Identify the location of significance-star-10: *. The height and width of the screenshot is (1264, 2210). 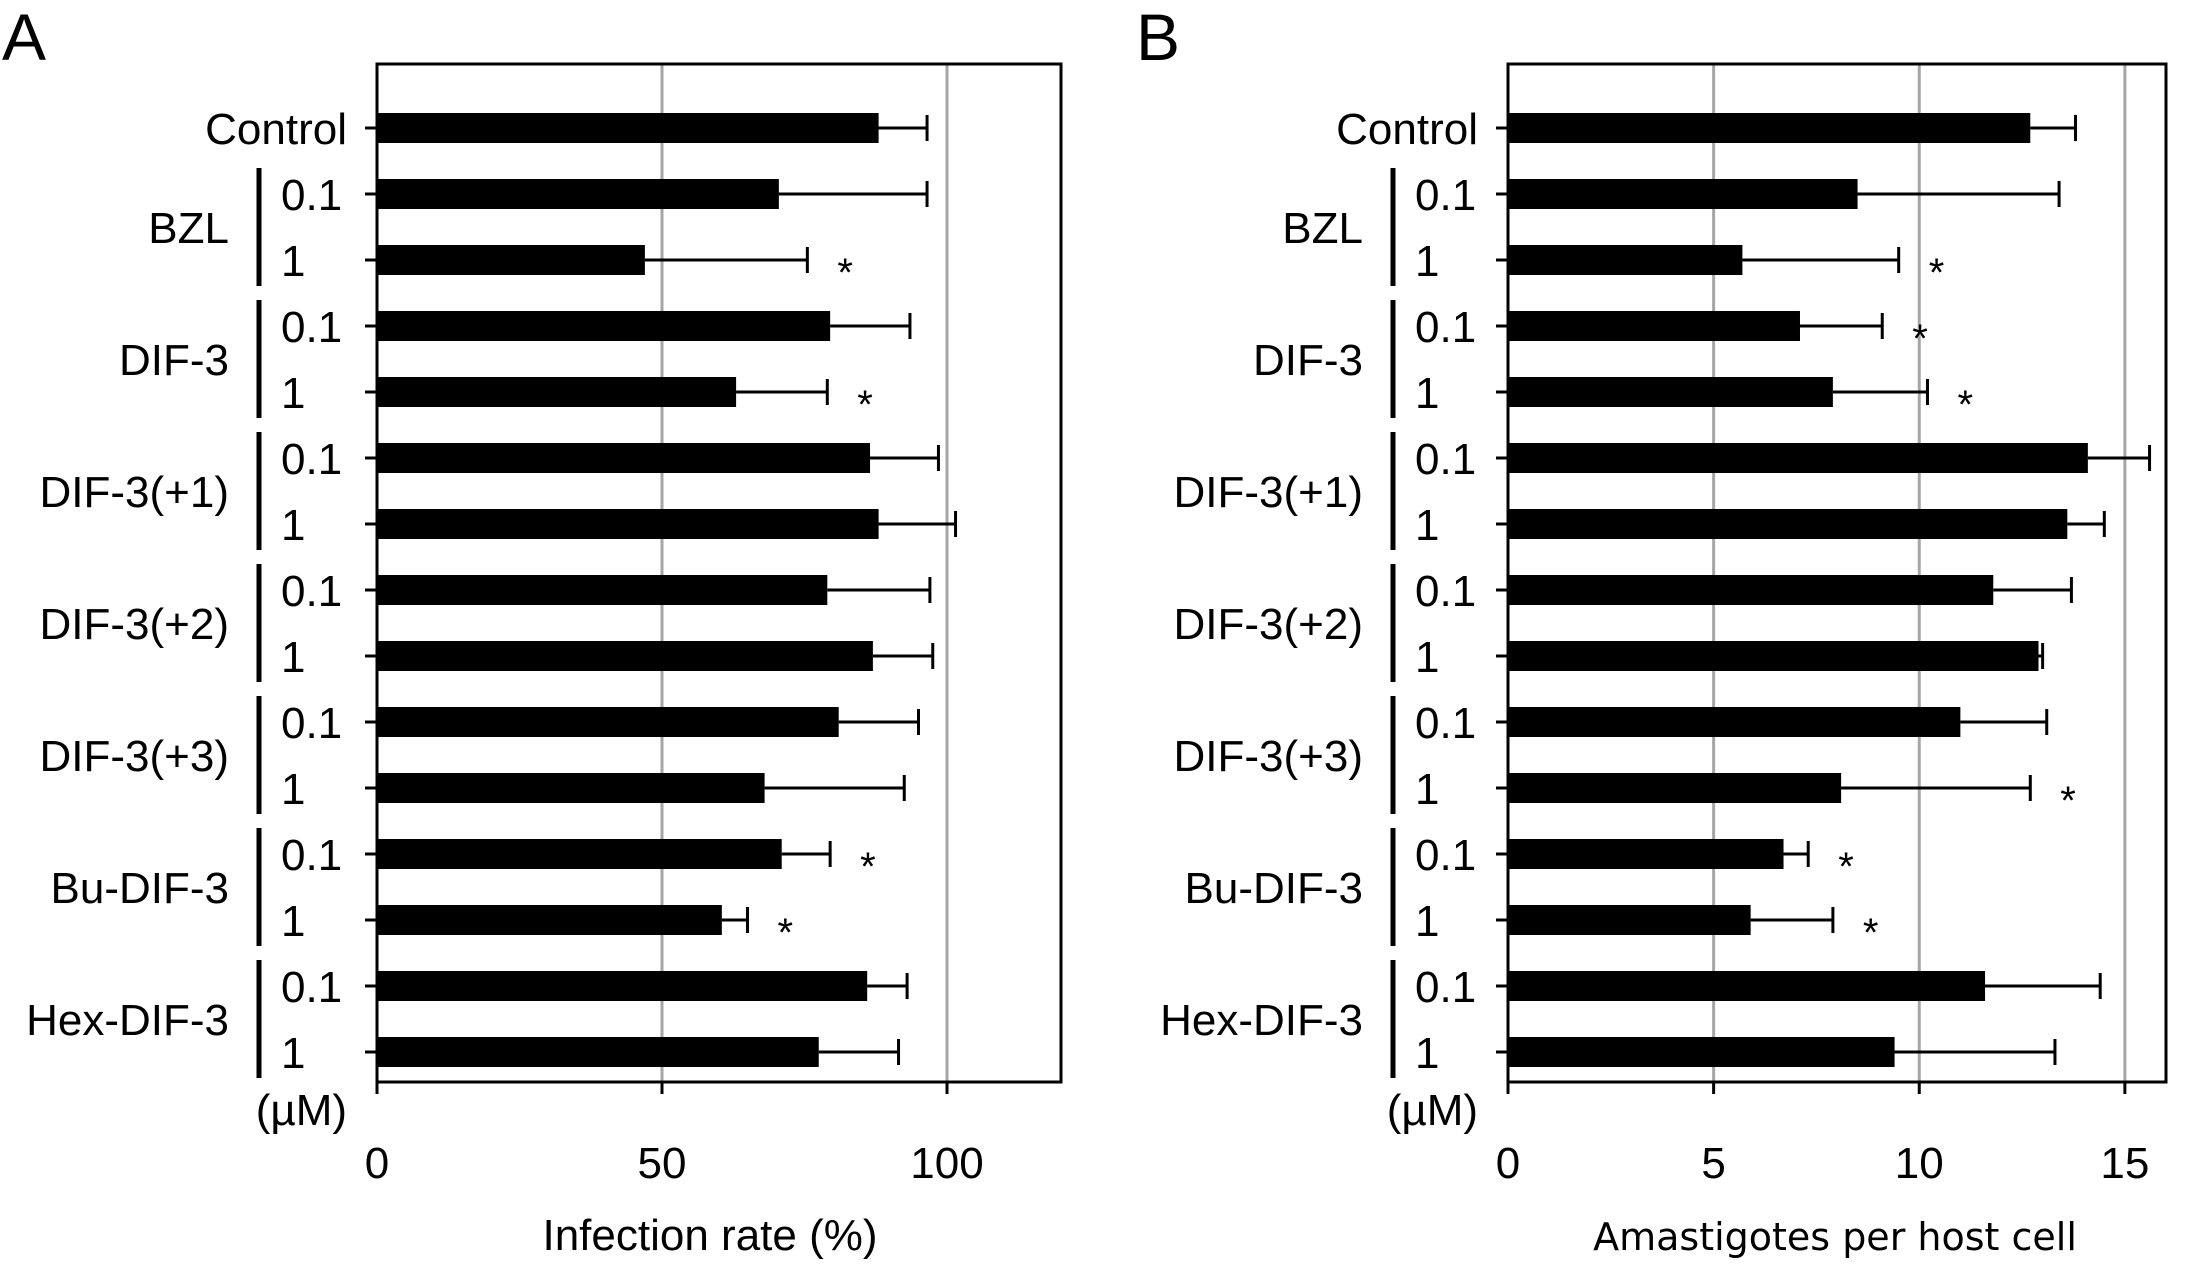
(2068, 801).